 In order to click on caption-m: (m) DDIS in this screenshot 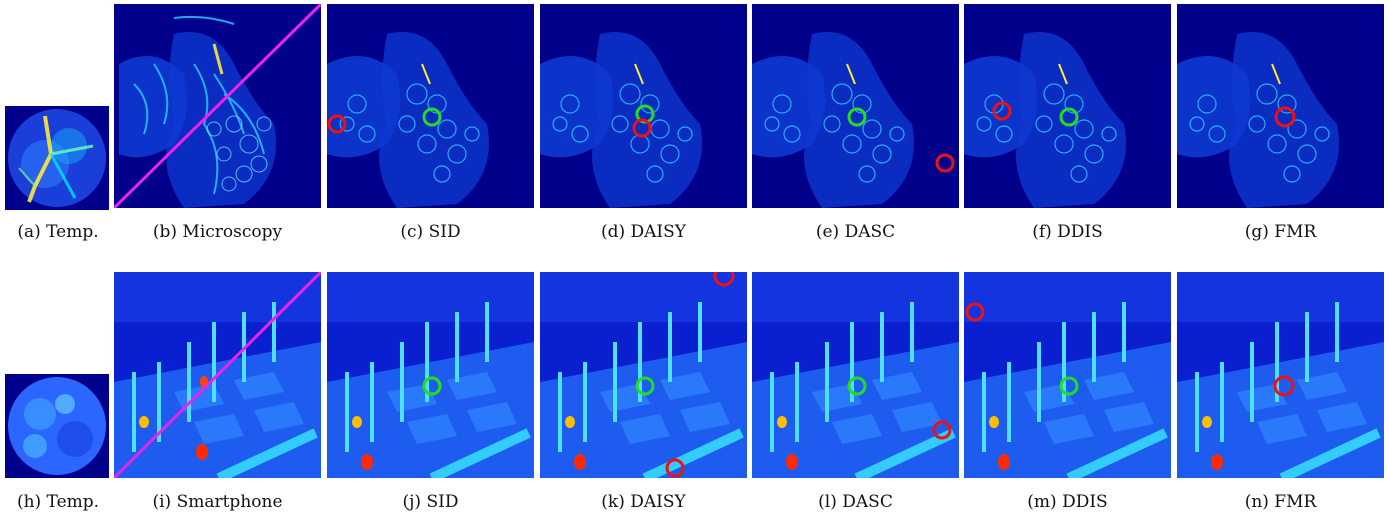, I will do `click(1067, 502)`.